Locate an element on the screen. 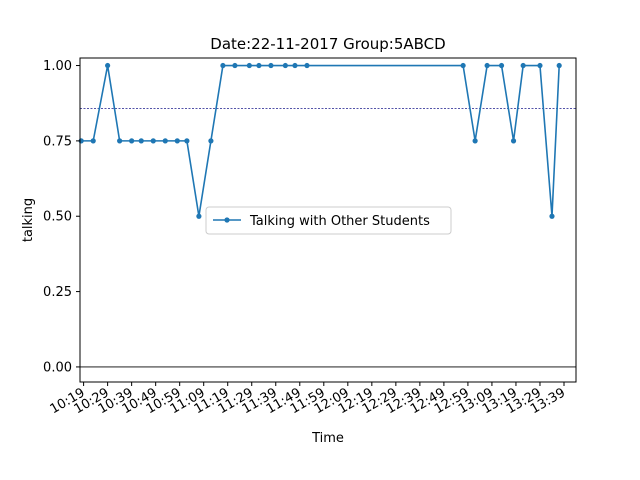  y-axis: 0.00 0.25 0.50 0.75 1.00 is located at coordinates (61, 217).